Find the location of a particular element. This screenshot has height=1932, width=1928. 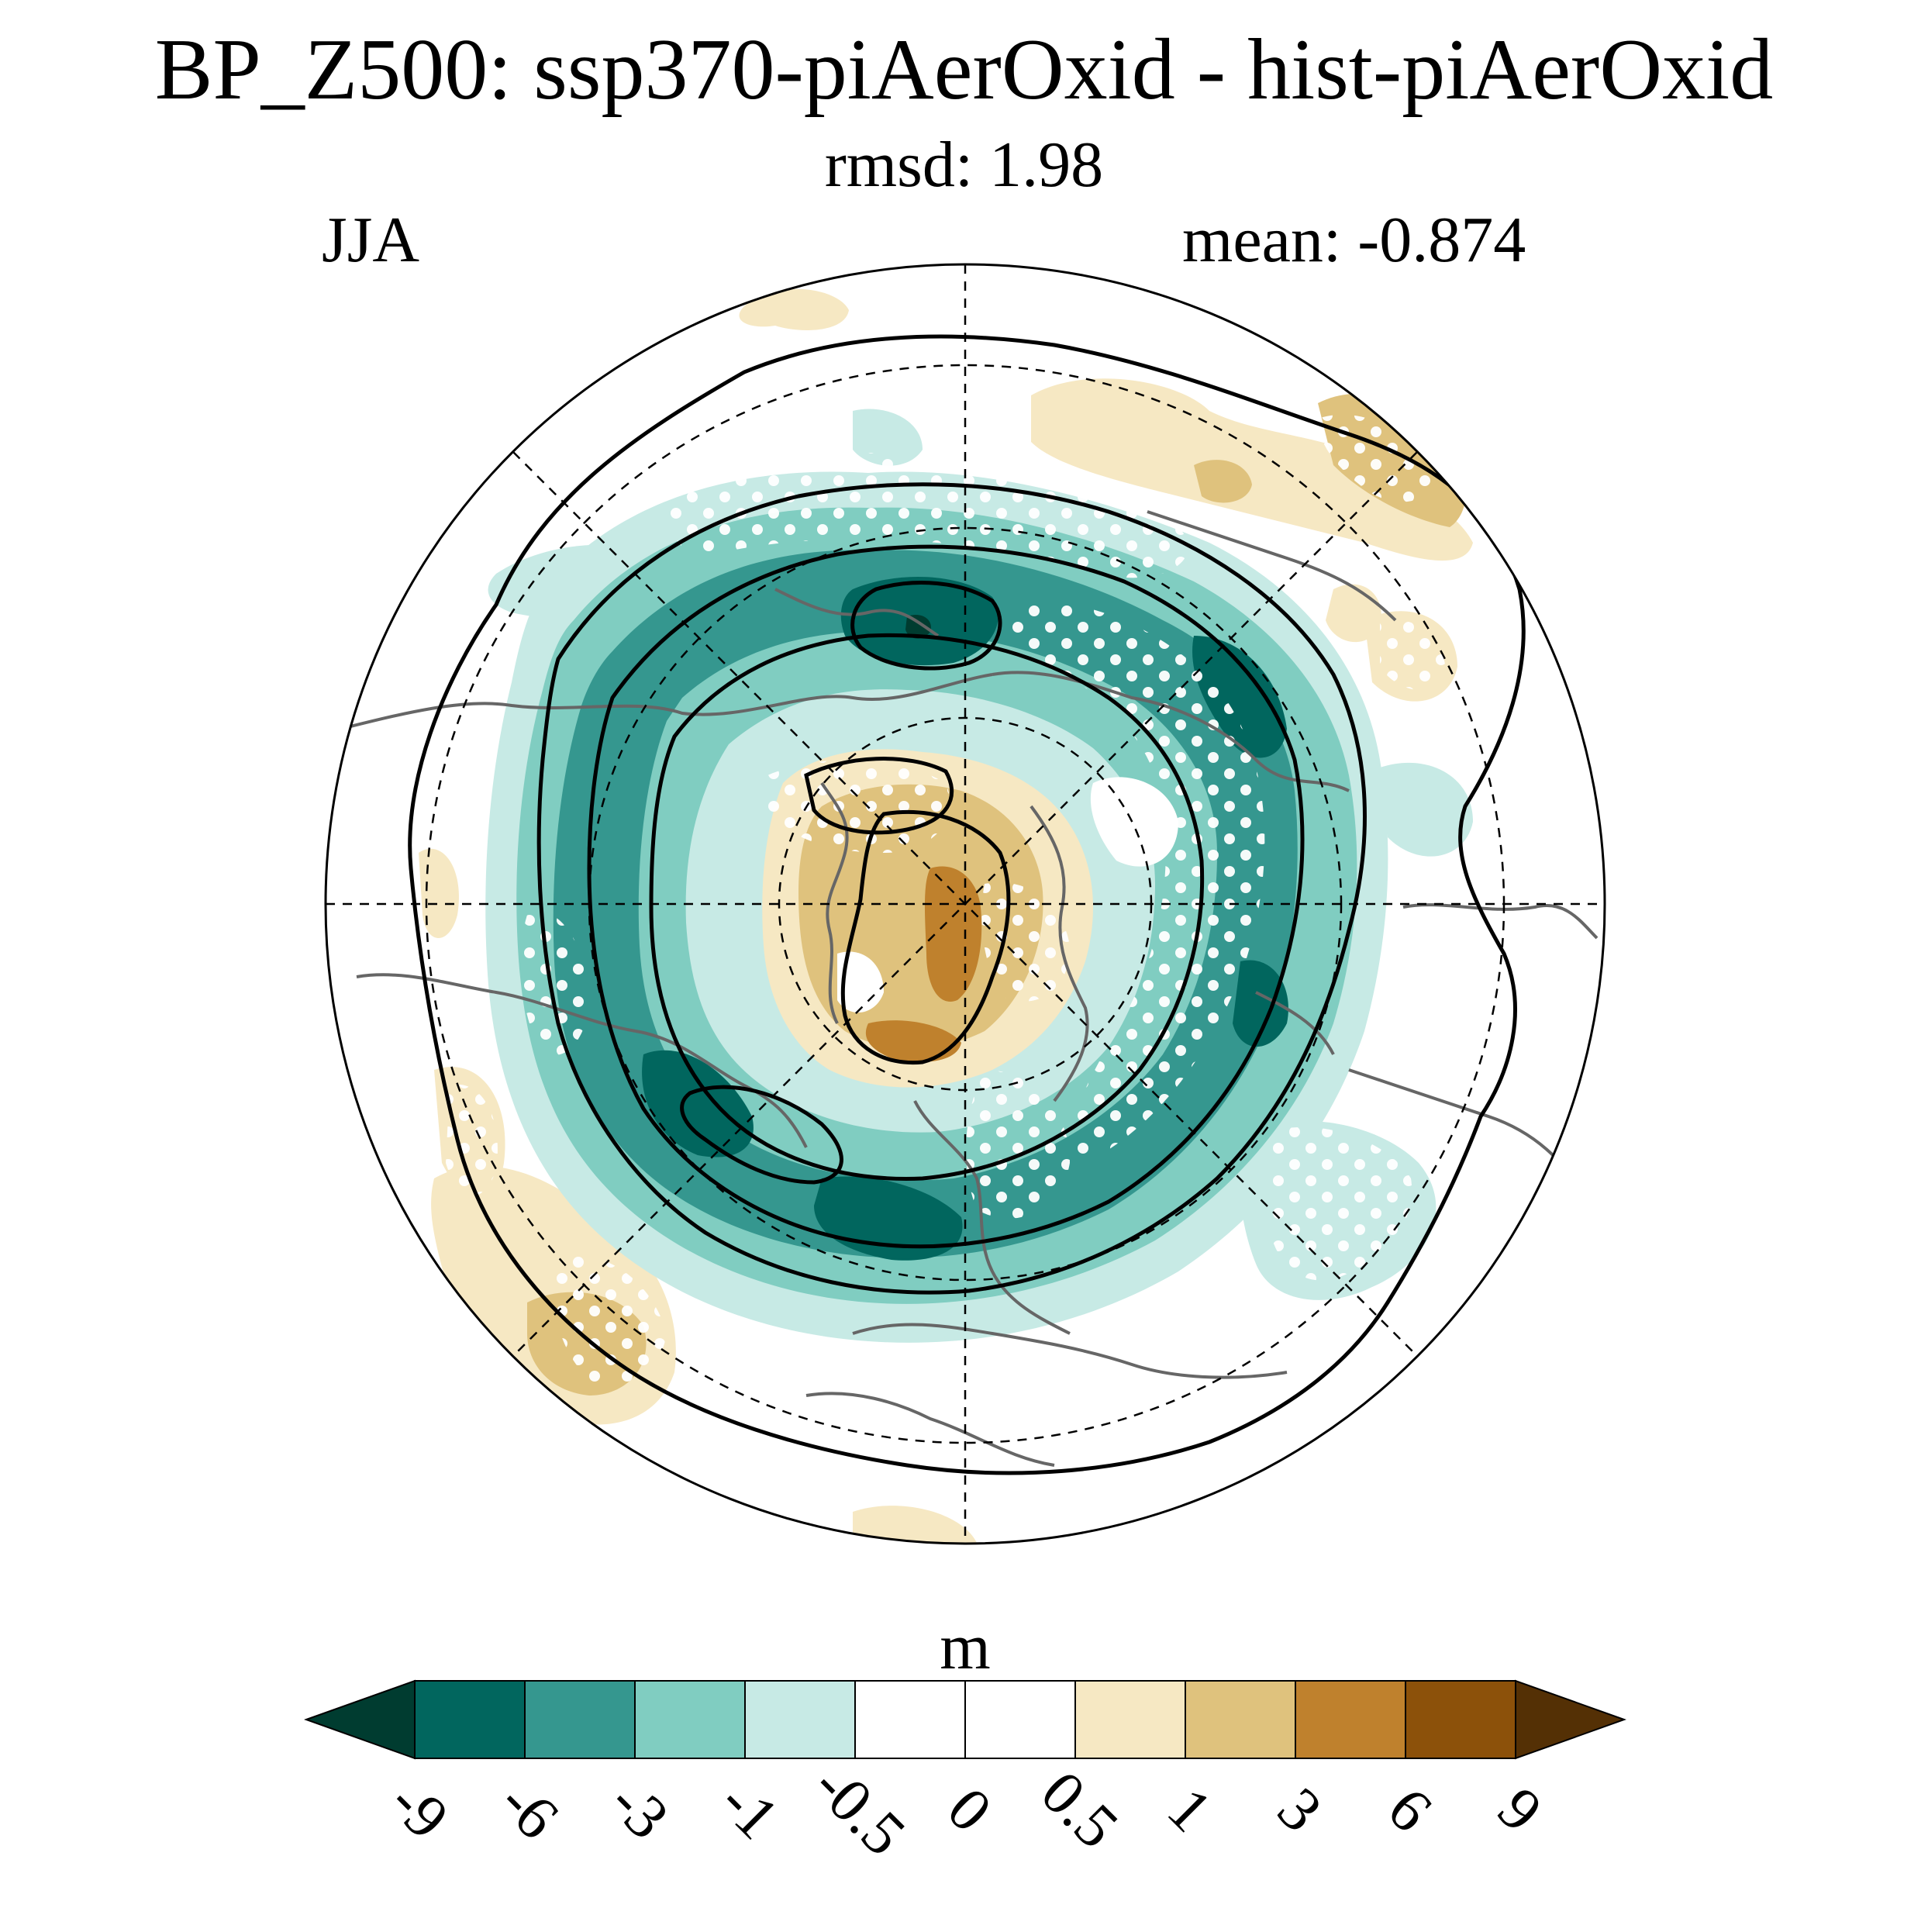

colorbar-tick-label: 9 is located at coordinates (1520, 1810).